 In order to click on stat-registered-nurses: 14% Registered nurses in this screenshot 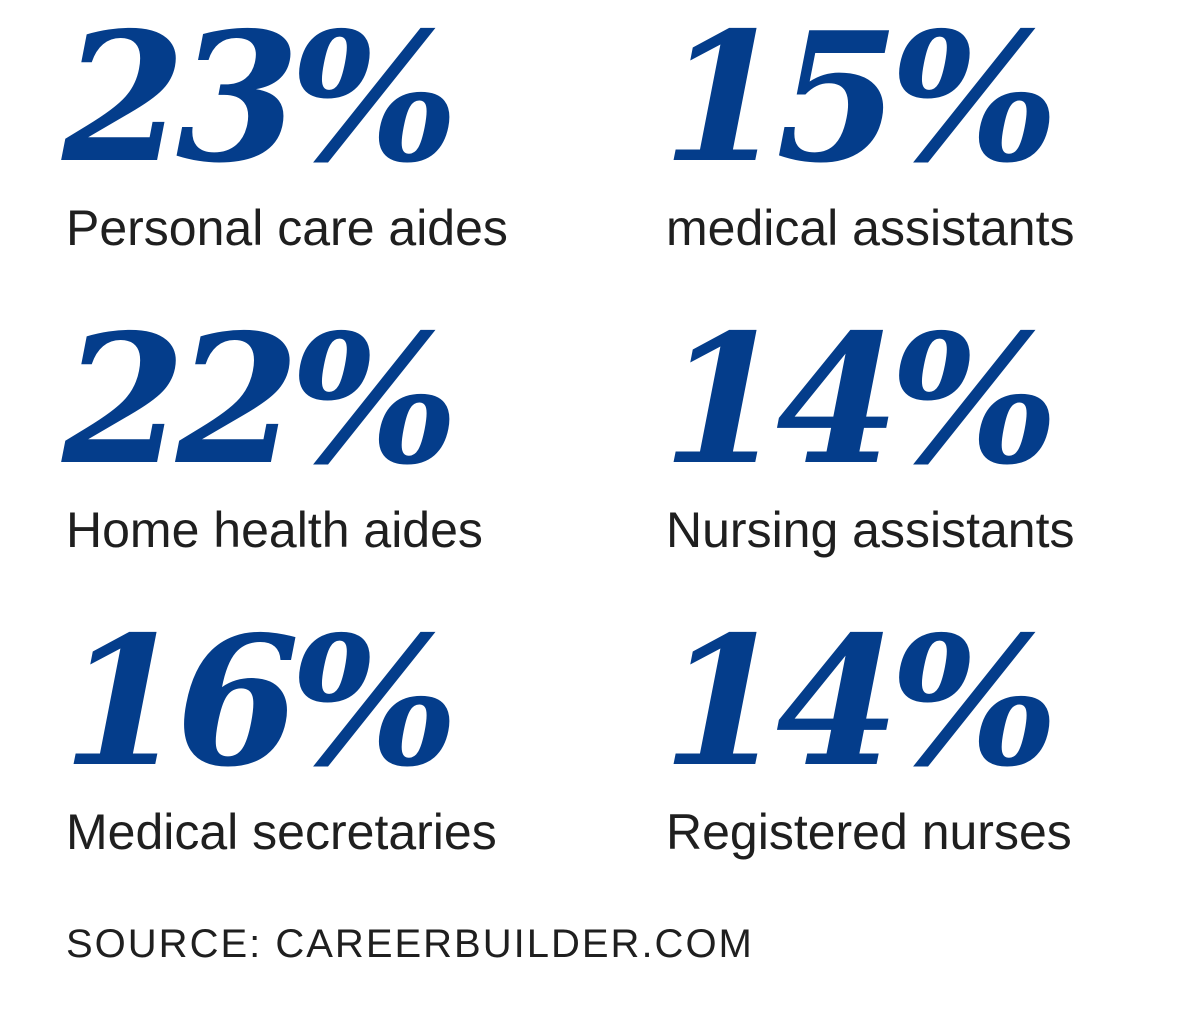, I will do `click(919, 768)`.